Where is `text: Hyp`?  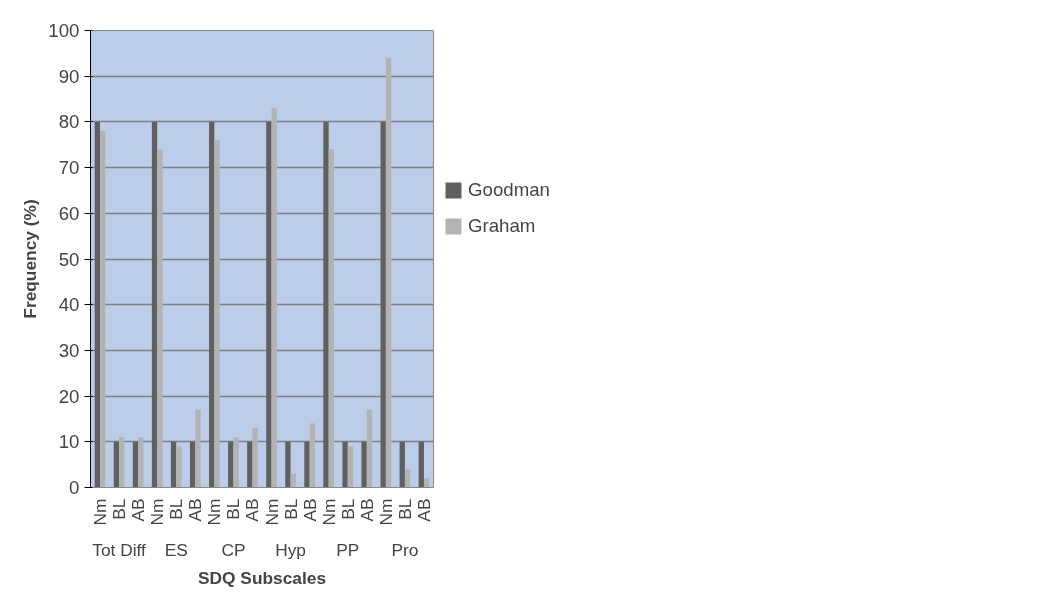 text: Hyp is located at coordinates (290, 549).